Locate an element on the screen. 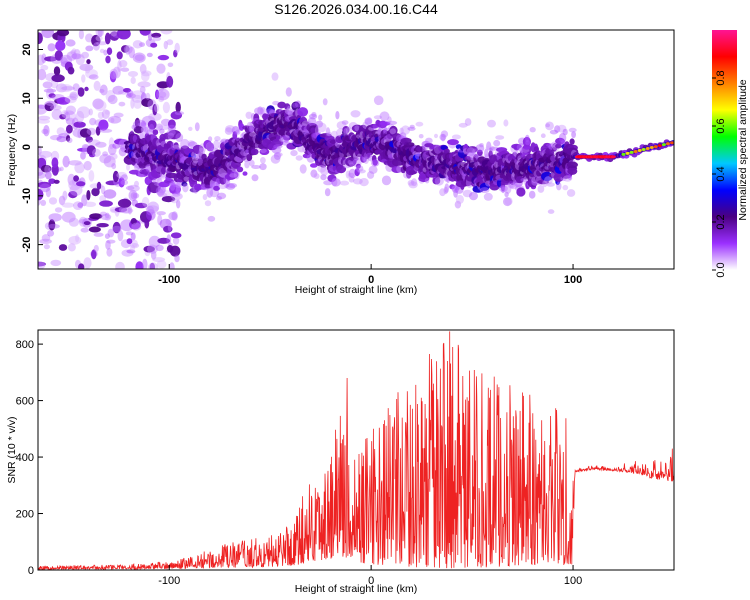 This screenshot has width=750, height=600. x-tick-label: 0 is located at coordinates (371, 581).